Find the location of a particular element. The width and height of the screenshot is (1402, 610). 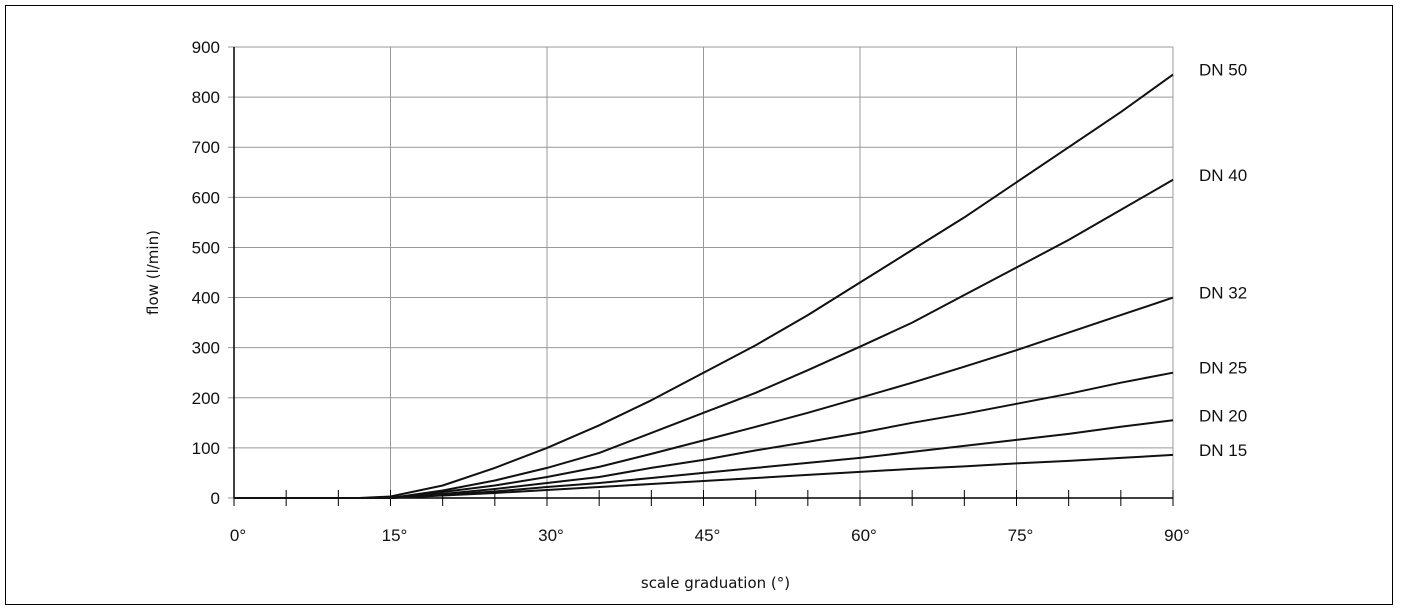

x-tick-label: 45° is located at coordinates (708, 535).